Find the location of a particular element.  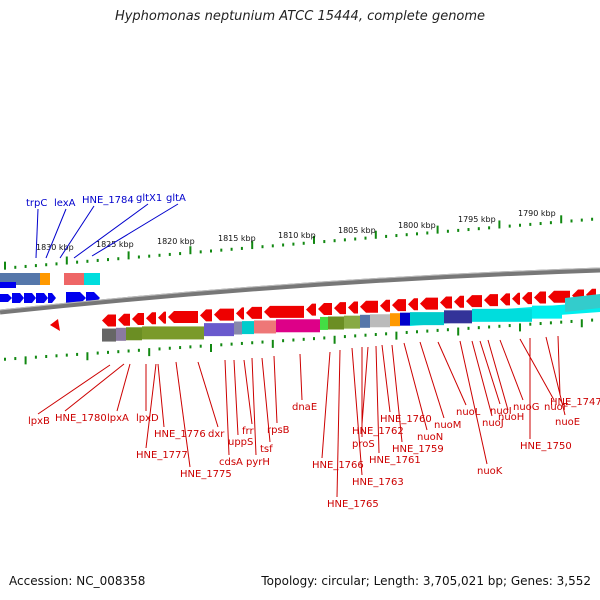

gene-label: HNE_1760 is located at coordinates (406, 419).